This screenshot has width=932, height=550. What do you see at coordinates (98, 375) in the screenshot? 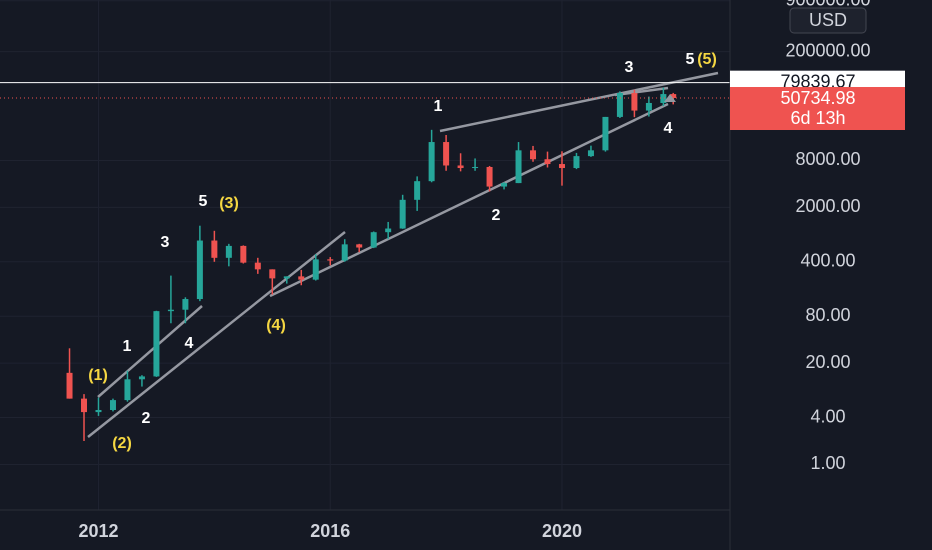
I see `wave-label: (1)` at bounding box center [98, 375].